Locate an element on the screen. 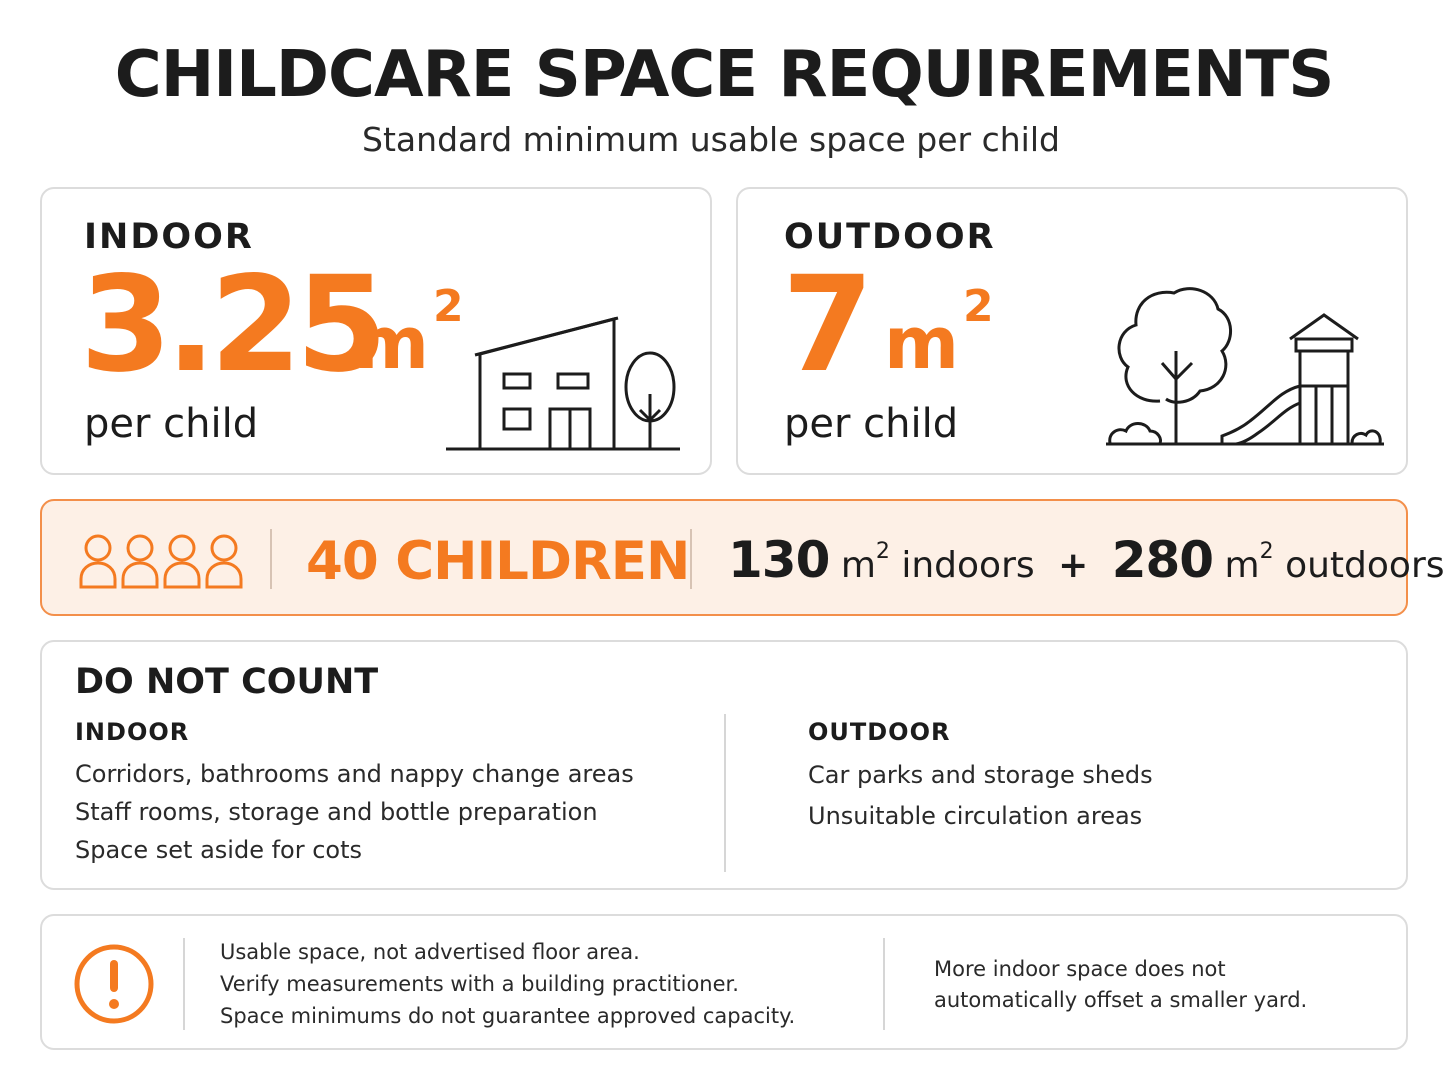 Image resolution: width=1448 pixels, height=1086 pixels. house-with-tree-icon is located at coordinates (563, 383).